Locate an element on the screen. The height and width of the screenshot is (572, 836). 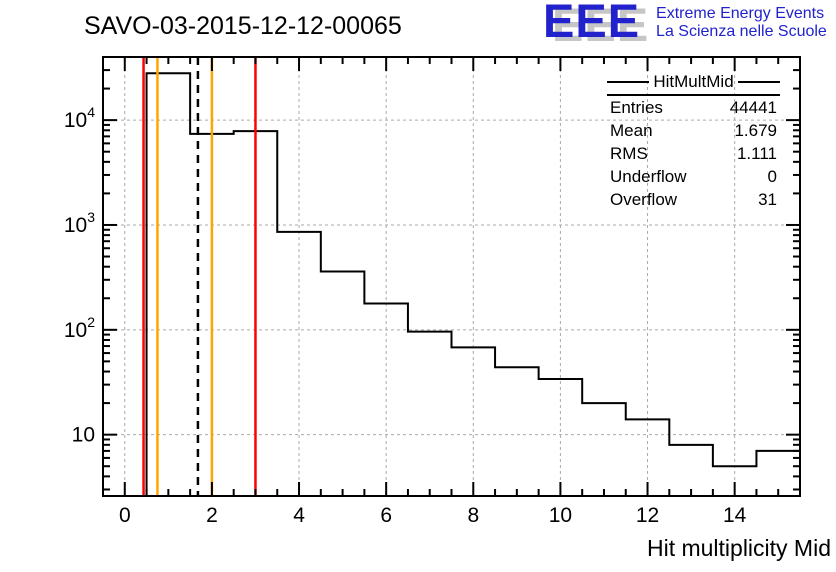
x-axis-title: Hit multiplicity Mid is located at coordinates (738, 548).